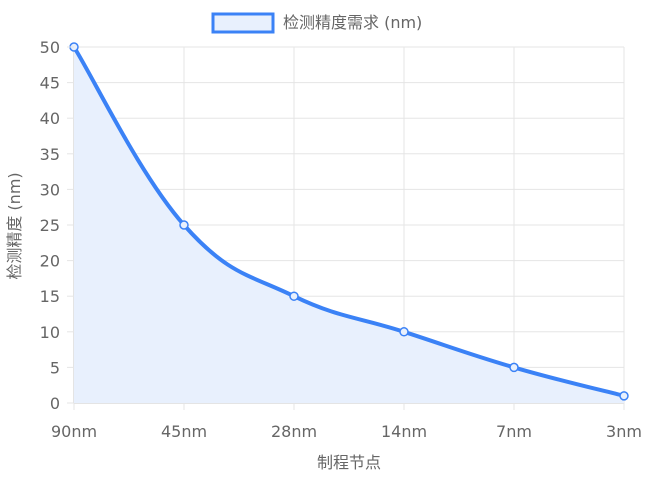 The image size is (646, 484). Describe the element at coordinates (352, 22) in the screenshot. I see `legend-label: 检测精度需求 (nm)` at that location.